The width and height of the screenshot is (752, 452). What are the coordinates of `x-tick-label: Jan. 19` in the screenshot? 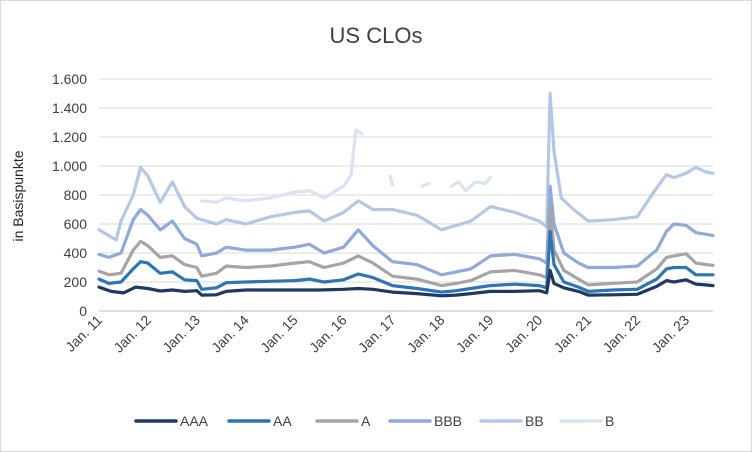 It's located at (475, 334).